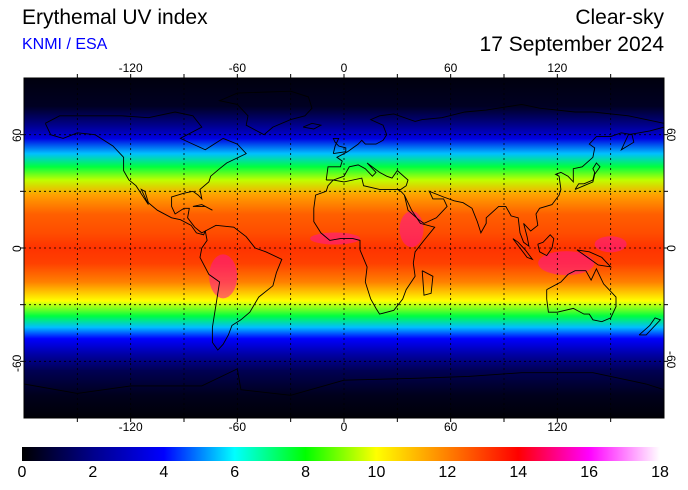 The height and width of the screenshot is (490, 688). Describe the element at coordinates (115, 17) in the screenshot. I see `map-title: Erythemal UV index` at that location.